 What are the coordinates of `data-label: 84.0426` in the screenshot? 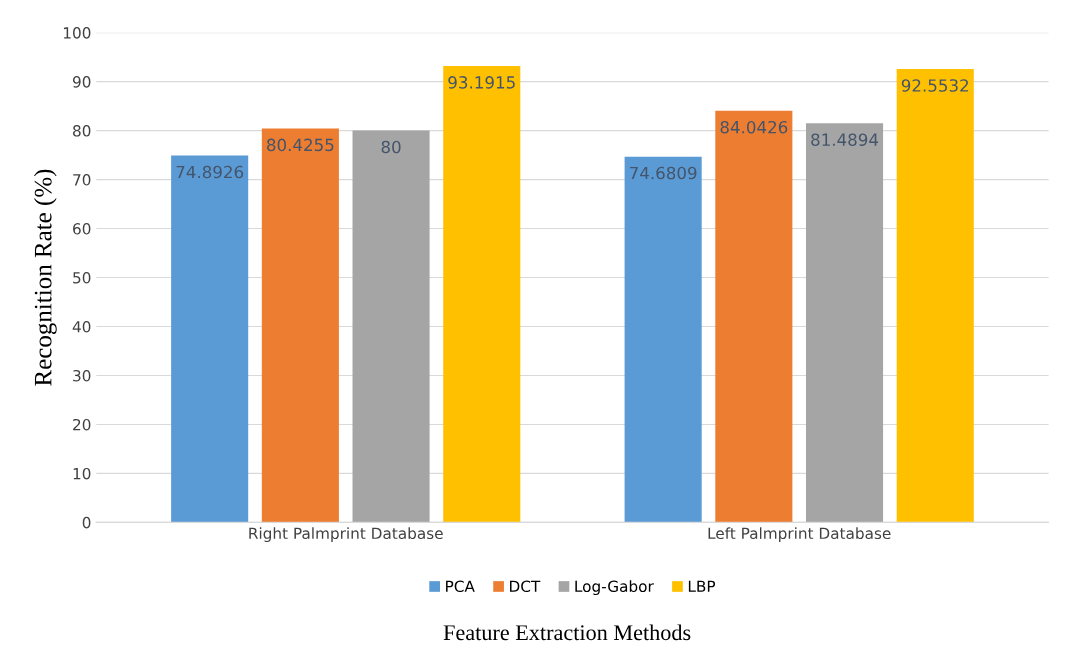 It's located at (754, 127).